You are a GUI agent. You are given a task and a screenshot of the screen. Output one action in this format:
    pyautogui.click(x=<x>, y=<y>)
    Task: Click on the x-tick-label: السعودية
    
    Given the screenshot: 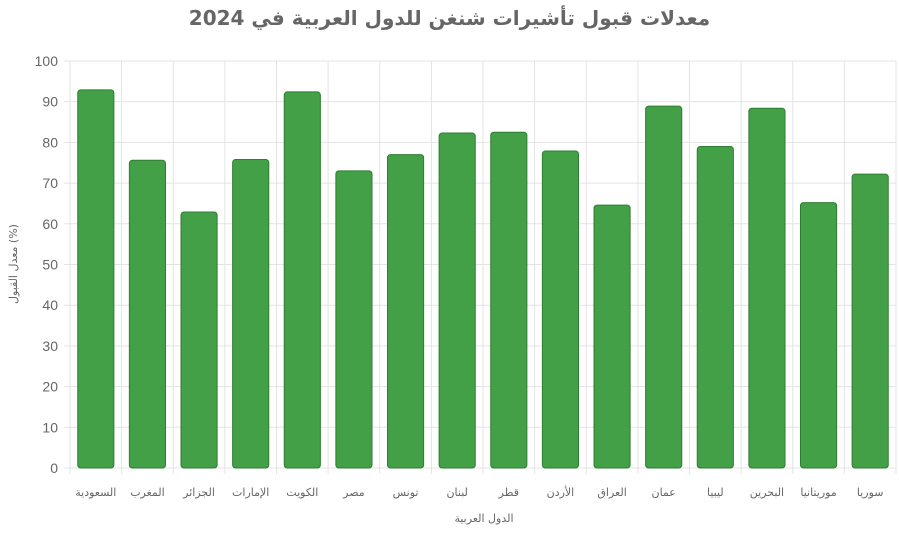 What is the action you would take?
    pyautogui.click(x=95, y=492)
    